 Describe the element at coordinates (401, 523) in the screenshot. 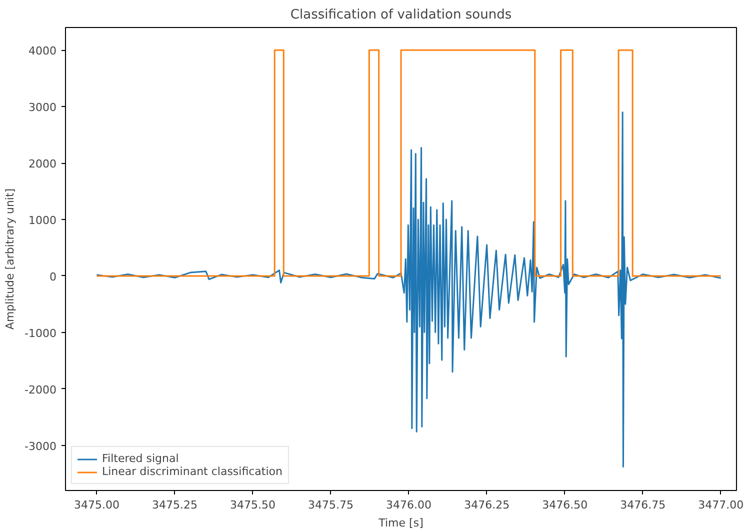

I see `x-axis-title: Time [s]` at that location.